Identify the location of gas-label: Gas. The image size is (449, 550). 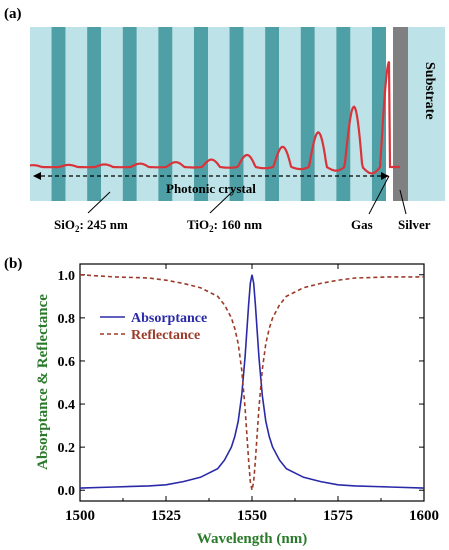
(362, 224).